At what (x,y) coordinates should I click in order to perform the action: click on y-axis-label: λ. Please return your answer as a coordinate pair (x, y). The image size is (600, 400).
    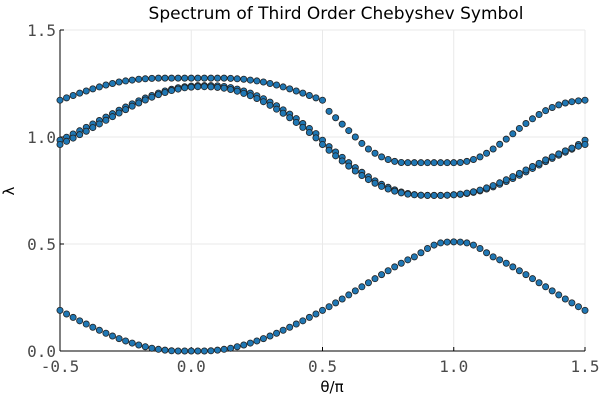
    Looking at the image, I should click on (9, 190).